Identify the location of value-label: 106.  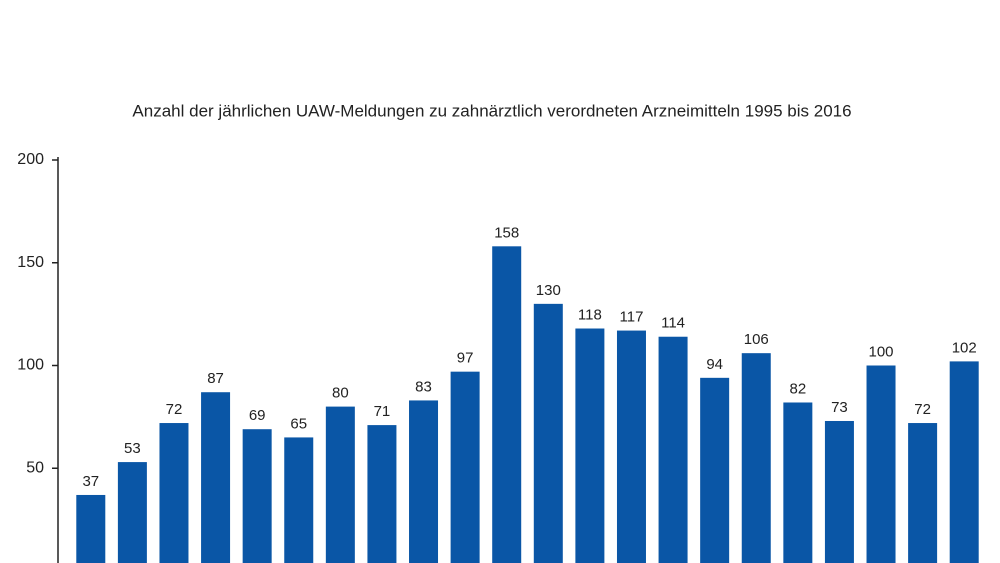
(756, 339).